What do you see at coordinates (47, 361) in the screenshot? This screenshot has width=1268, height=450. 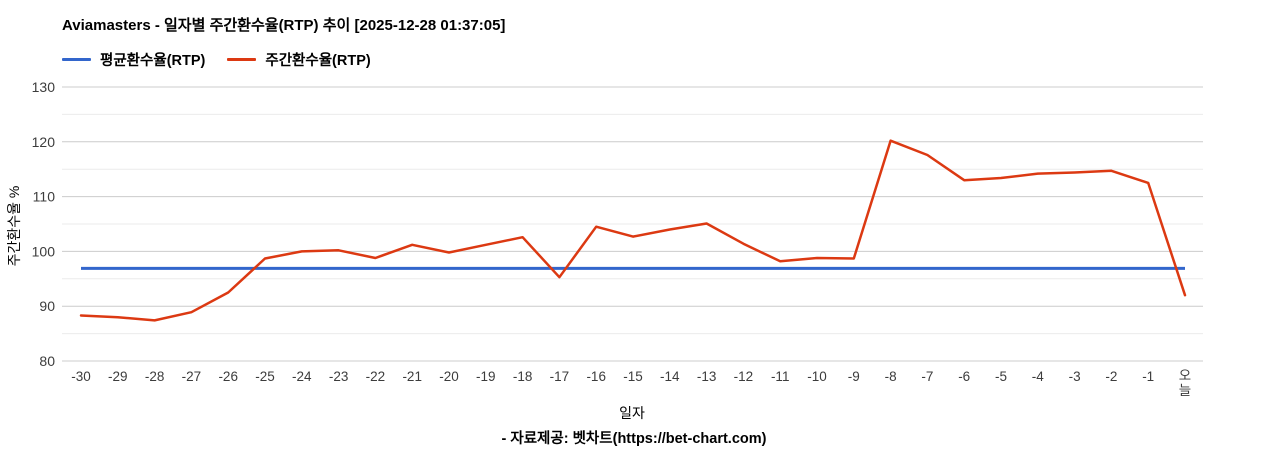 I see `y-tick-label: 80` at bounding box center [47, 361].